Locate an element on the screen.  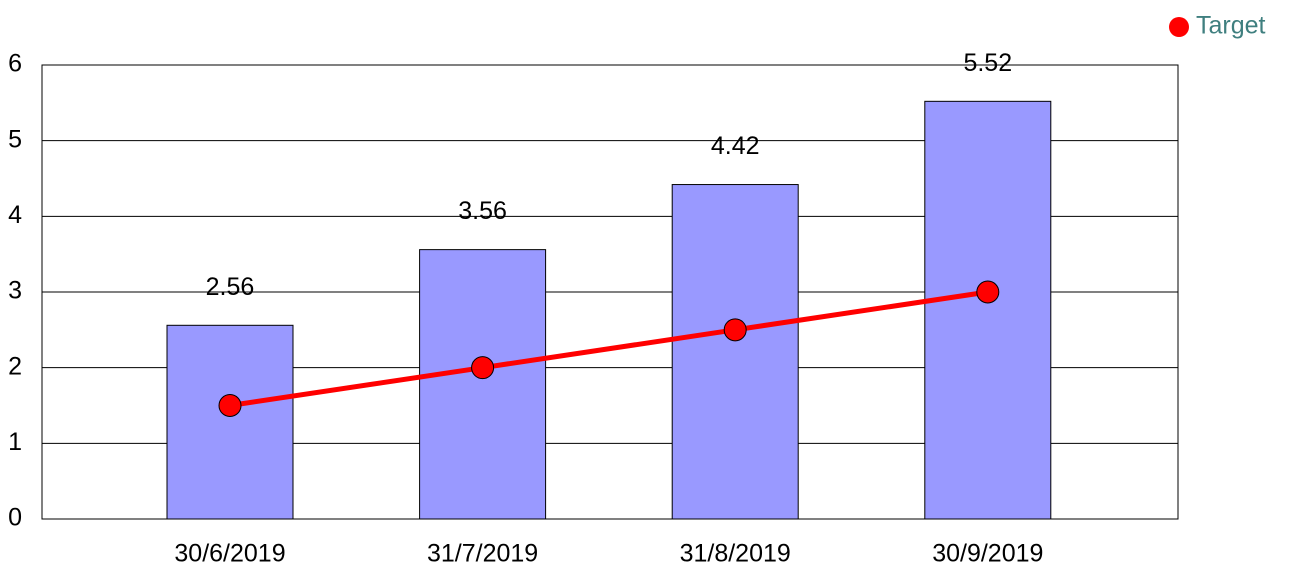
y-tick-label: 4 is located at coordinates (15, 215).